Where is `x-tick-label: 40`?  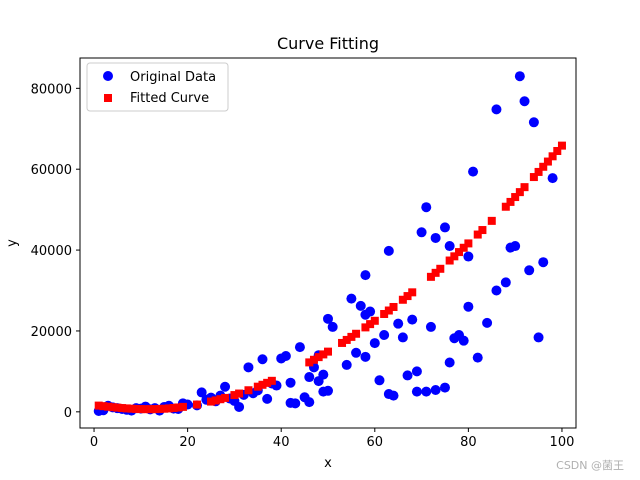
x-tick-label: 40 is located at coordinates (281, 442).